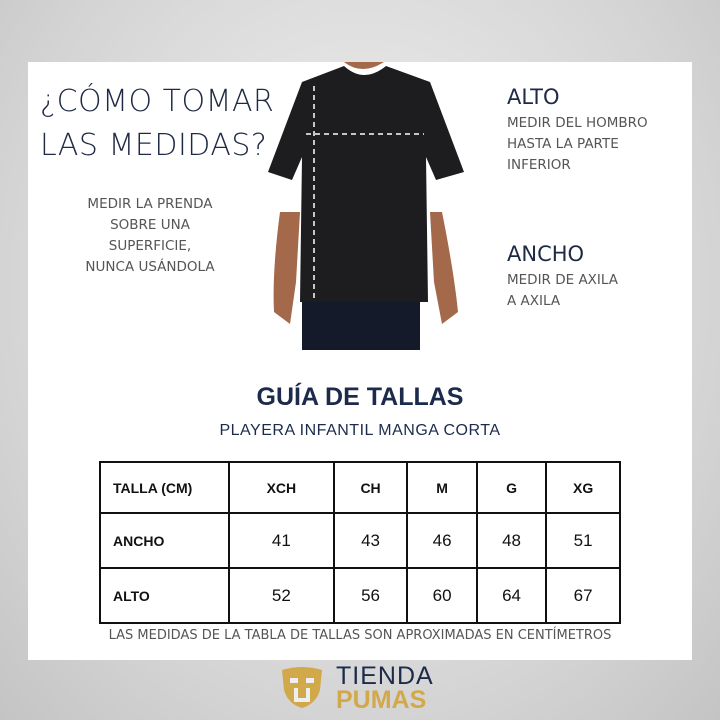  I want to click on table-cell: 52, so click(281, 595).